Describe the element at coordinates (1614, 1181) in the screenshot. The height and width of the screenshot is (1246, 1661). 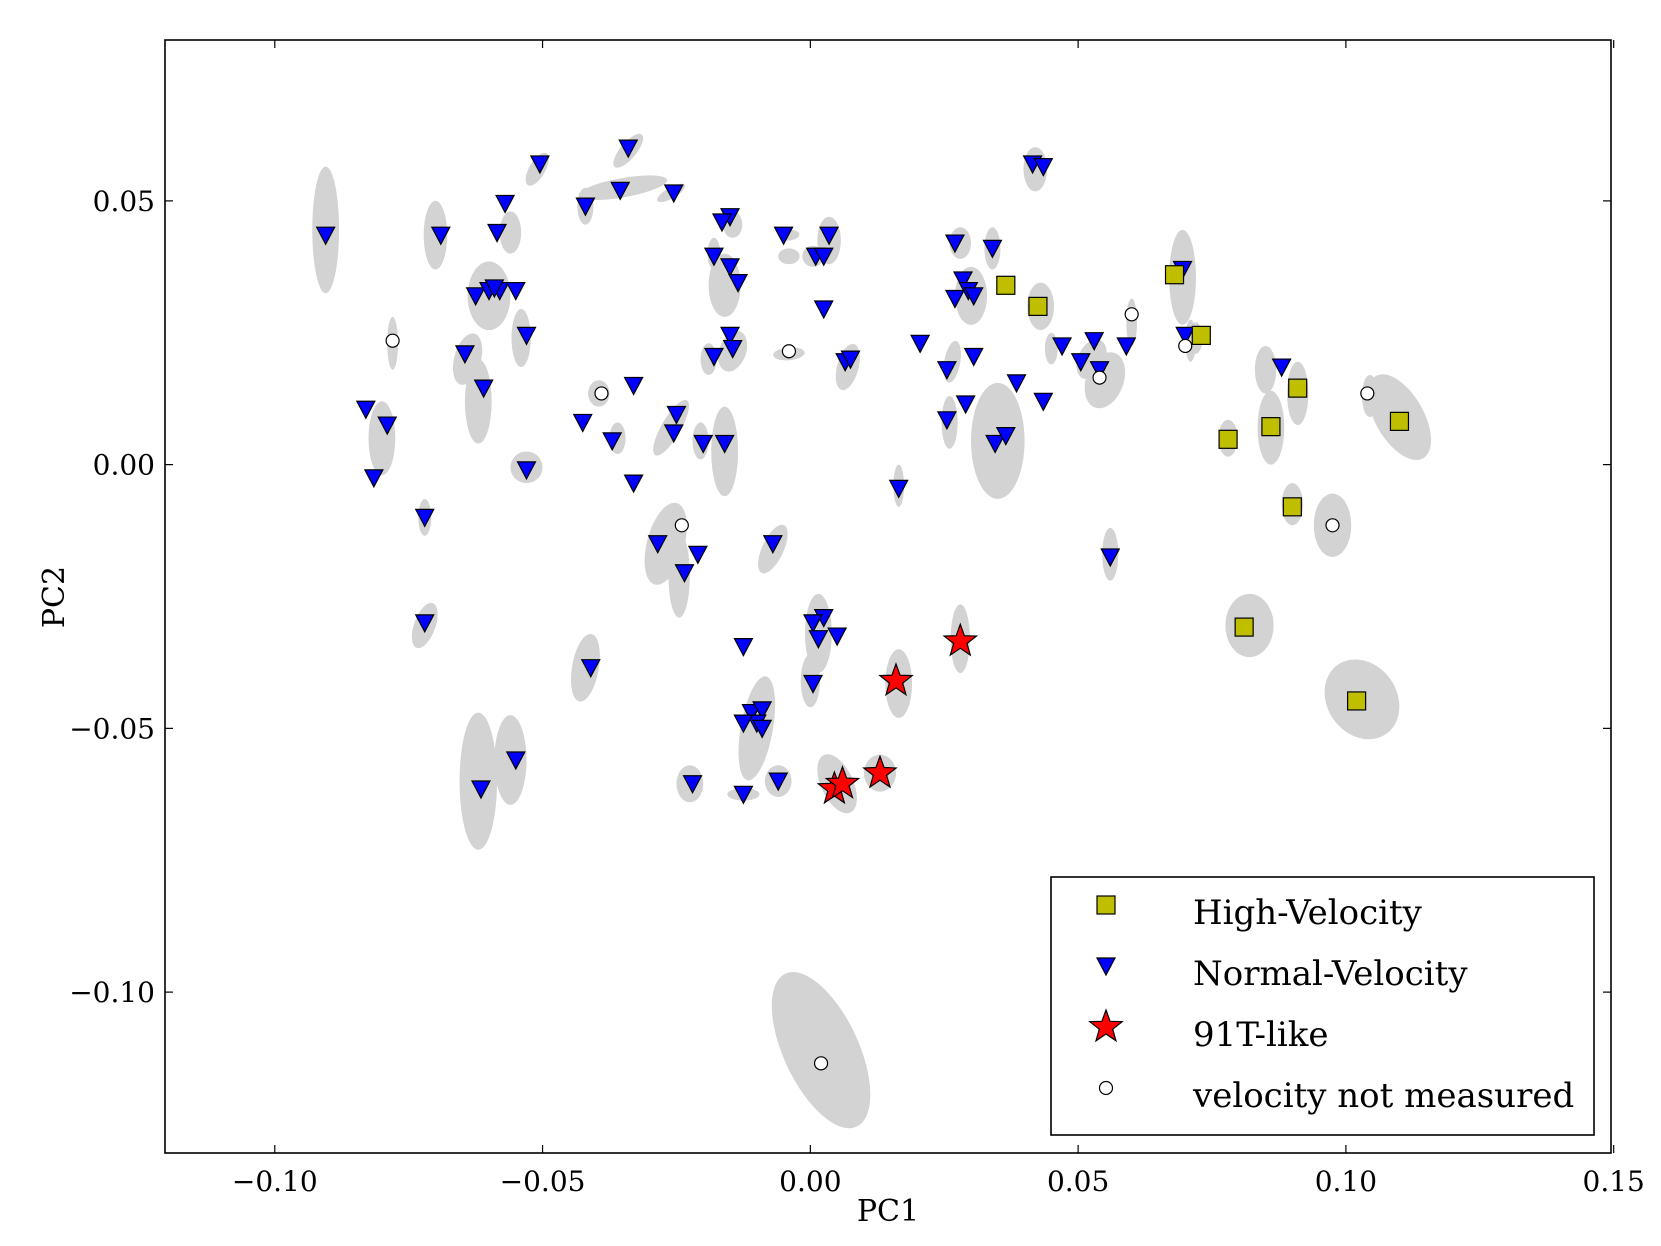
I see `x-tick-label: 0.15` at that location.